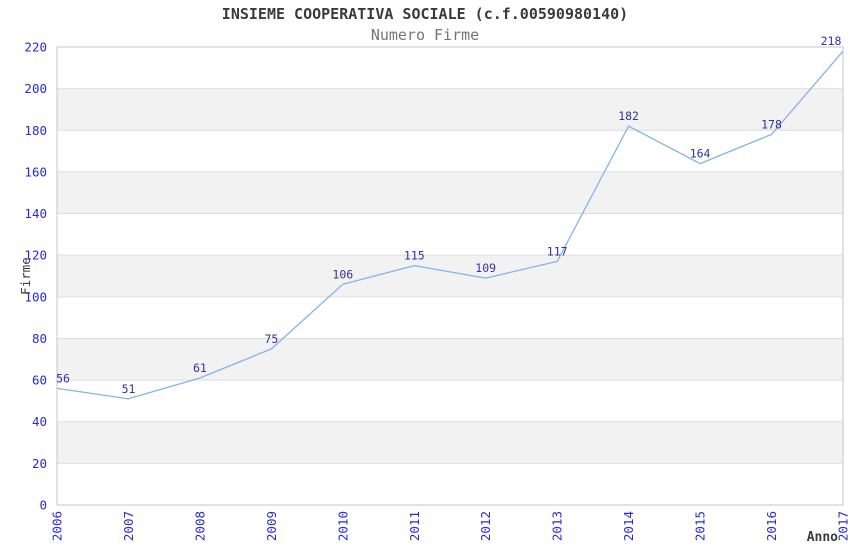 This screenshot has height=550, width=850. Describe the element at coordinates (199, 526) in the screenshot. I see `x-tick-label: 2008` at that location.